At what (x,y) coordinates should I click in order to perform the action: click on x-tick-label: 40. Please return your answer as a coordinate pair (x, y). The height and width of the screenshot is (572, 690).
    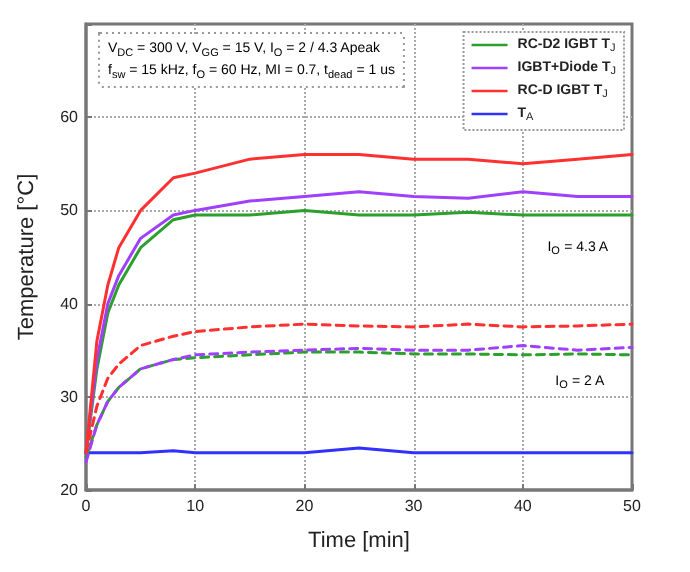
    Looking at the image, I should click on (523, 506).